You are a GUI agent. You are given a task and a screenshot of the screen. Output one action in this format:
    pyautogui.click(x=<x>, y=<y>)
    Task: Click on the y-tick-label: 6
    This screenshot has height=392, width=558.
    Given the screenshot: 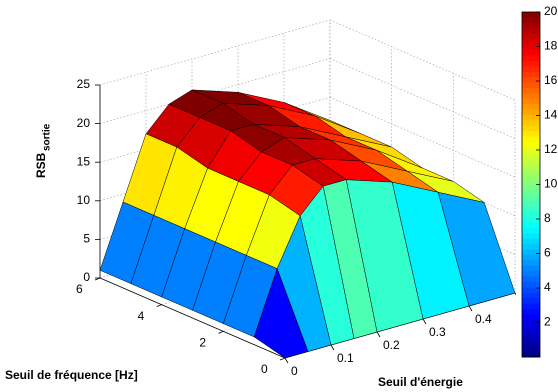 What is the action you would take?
    pyautogui.click(x=79, y=289)
    